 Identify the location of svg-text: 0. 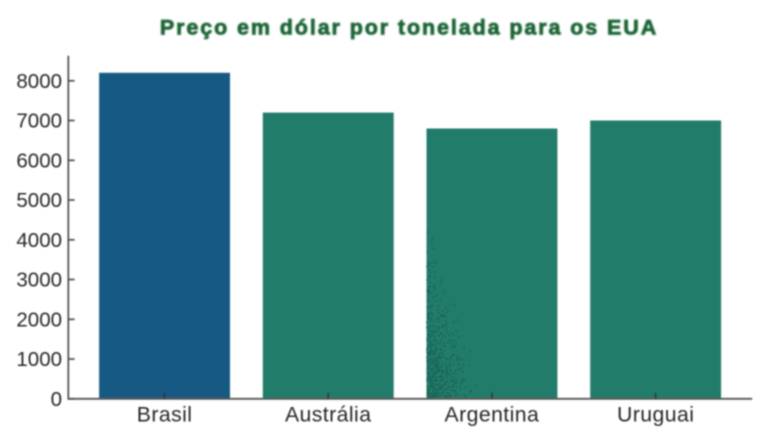
(56, 399).